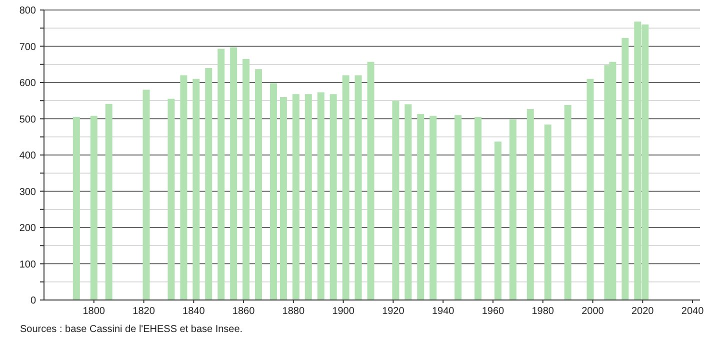 Image resolution: width=710 pixels, height=340 pixels. Describe the element at coordinates (393, 311) in the screenshot. I see `x-tick-label: 1920` at that location.